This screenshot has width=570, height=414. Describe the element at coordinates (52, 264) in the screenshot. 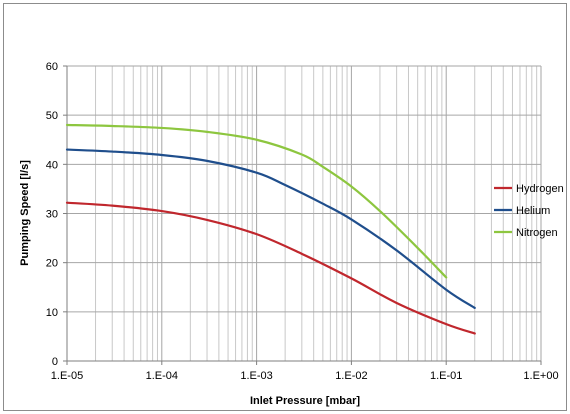

I see `y-tick-label: 20` at that location.